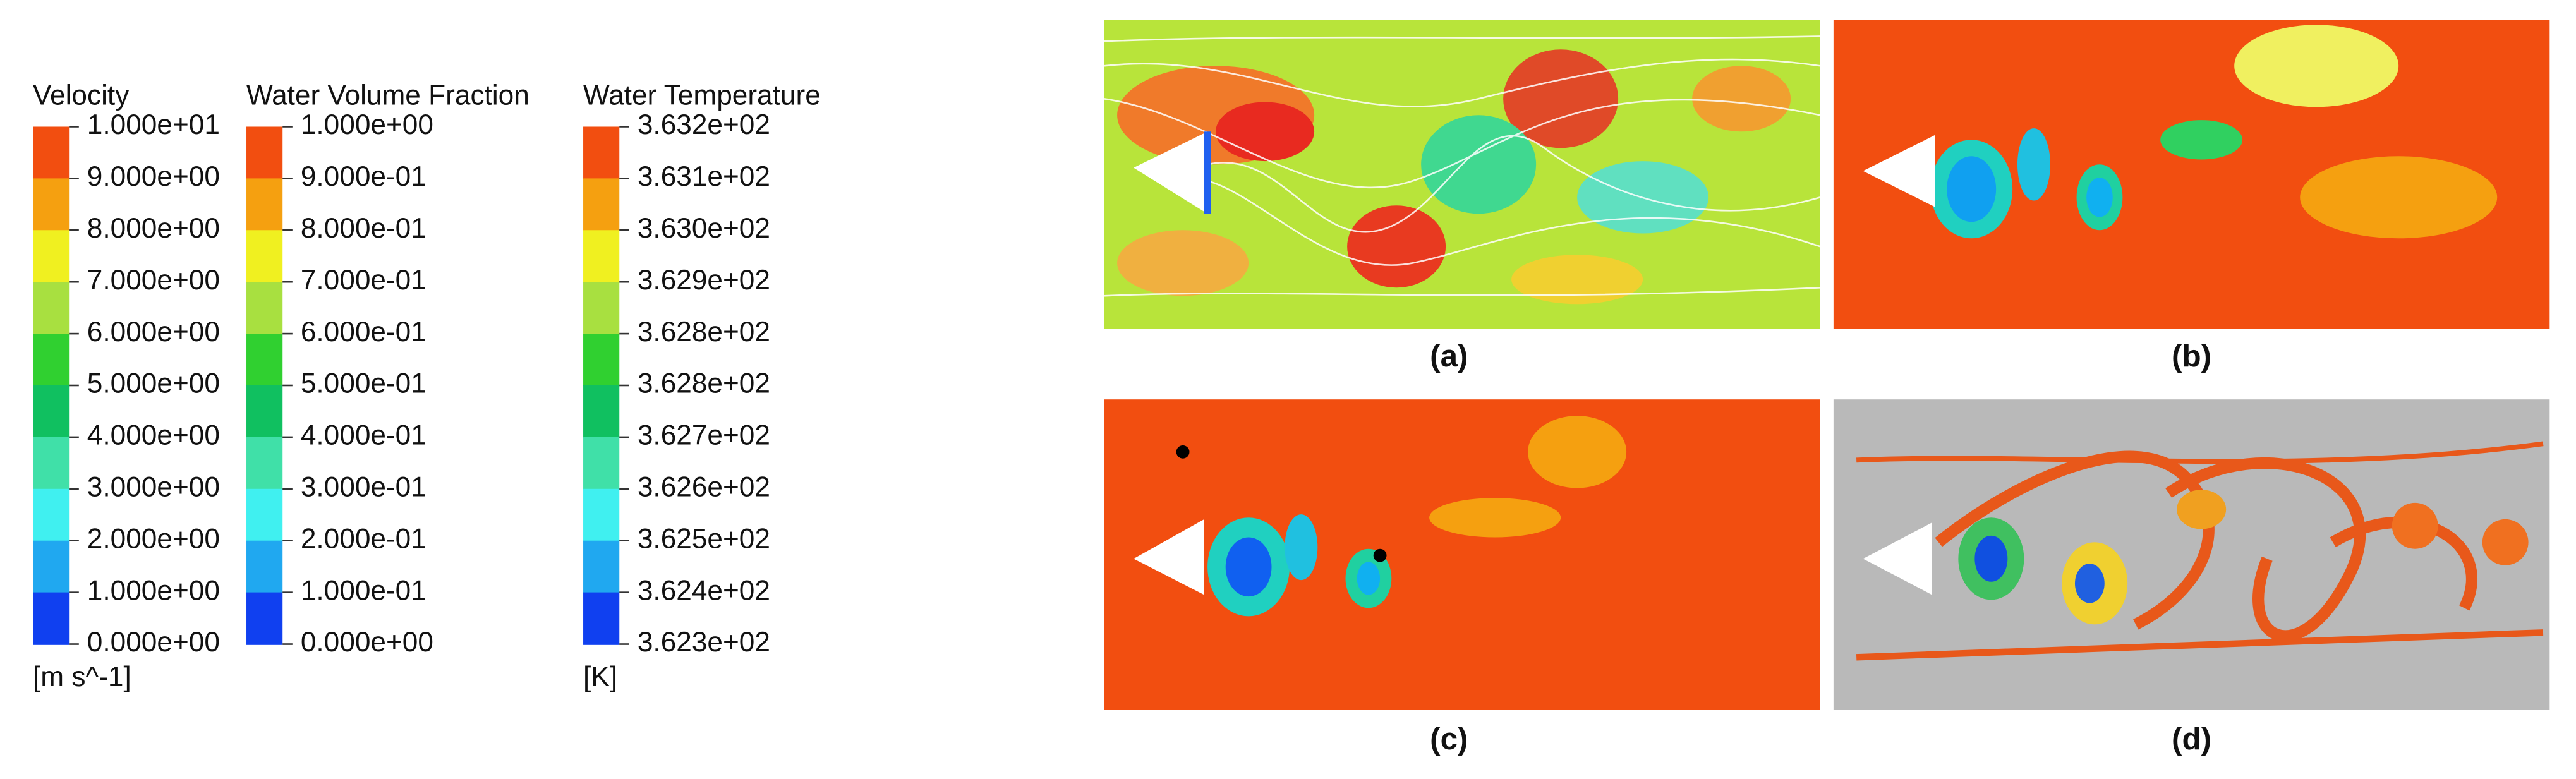 This screenshot has height=779, width=2576. What do you see at coordinates (153, 383) in the screenshot?
I see `legend-label: 5.000e+00` at bounding box center [153, 383].